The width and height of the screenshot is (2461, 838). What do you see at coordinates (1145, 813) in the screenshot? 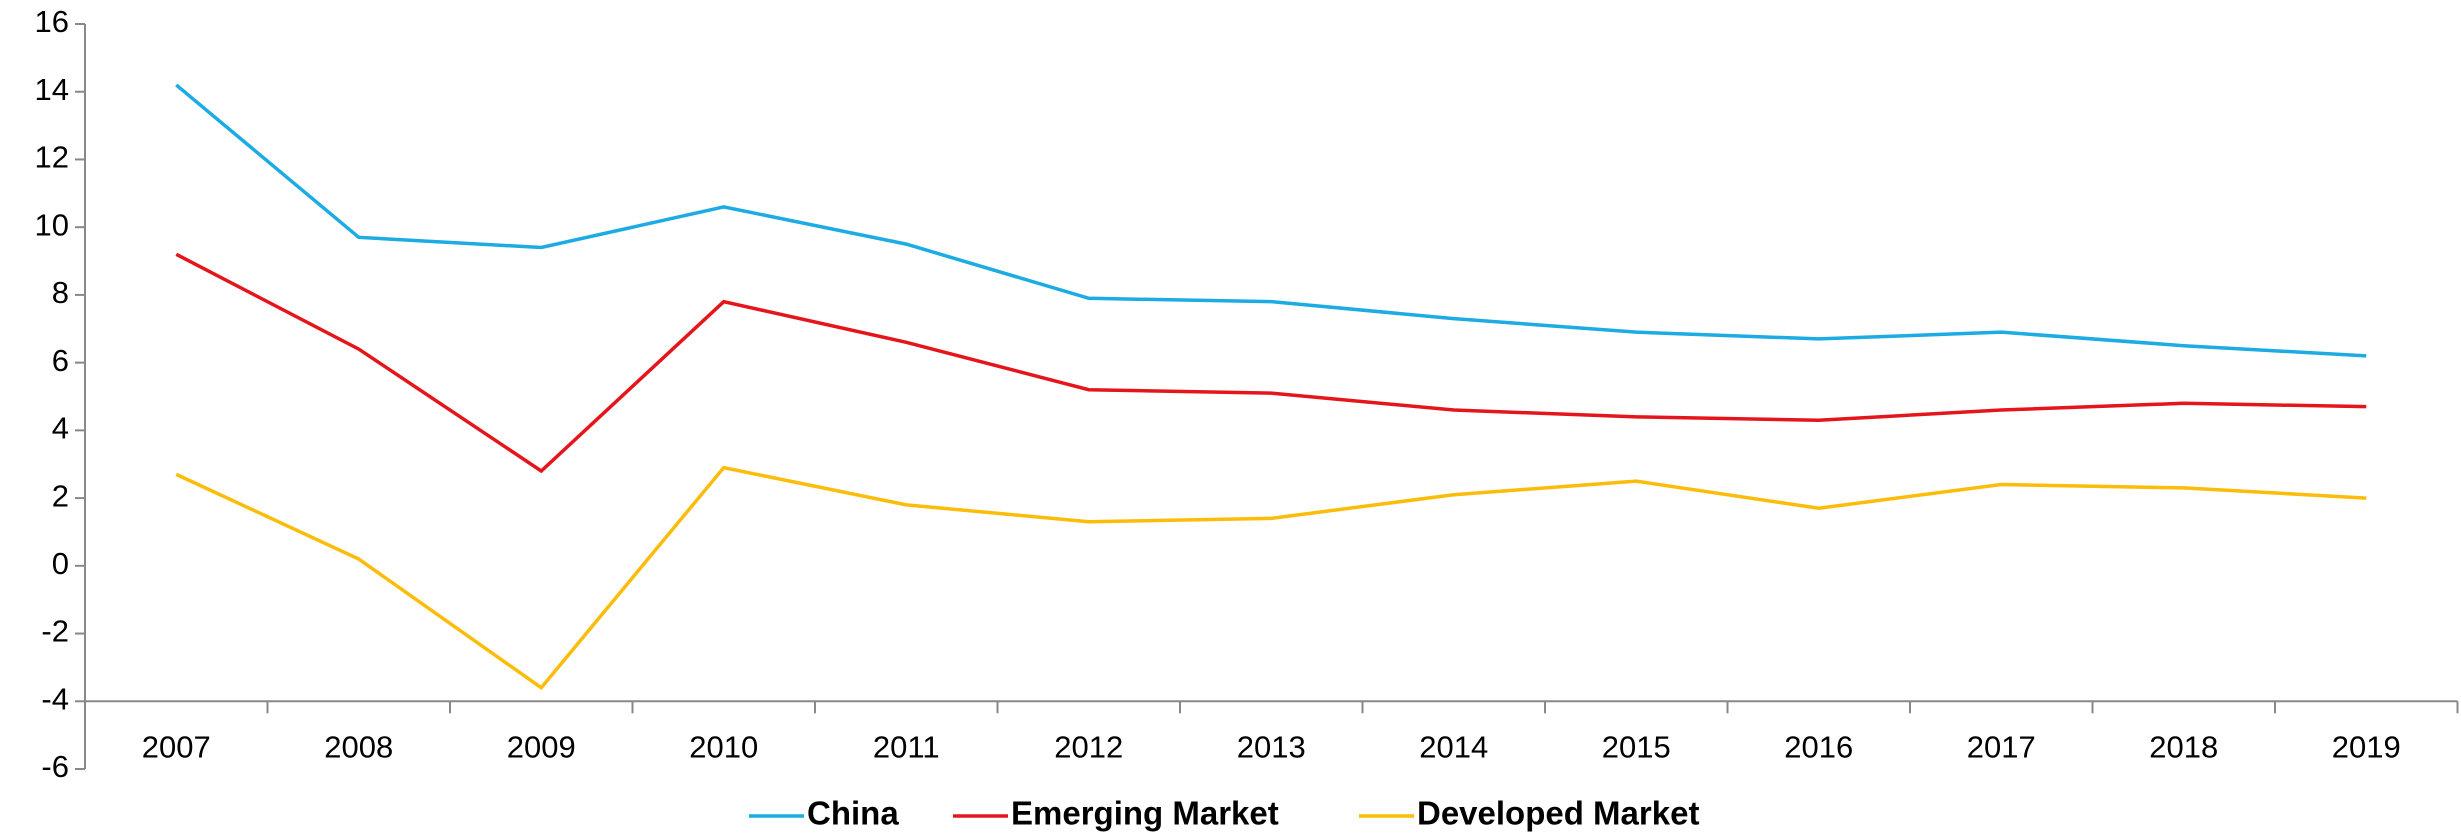
I see `legend-label: Emerging Market` at bounding box center [1145, 813].